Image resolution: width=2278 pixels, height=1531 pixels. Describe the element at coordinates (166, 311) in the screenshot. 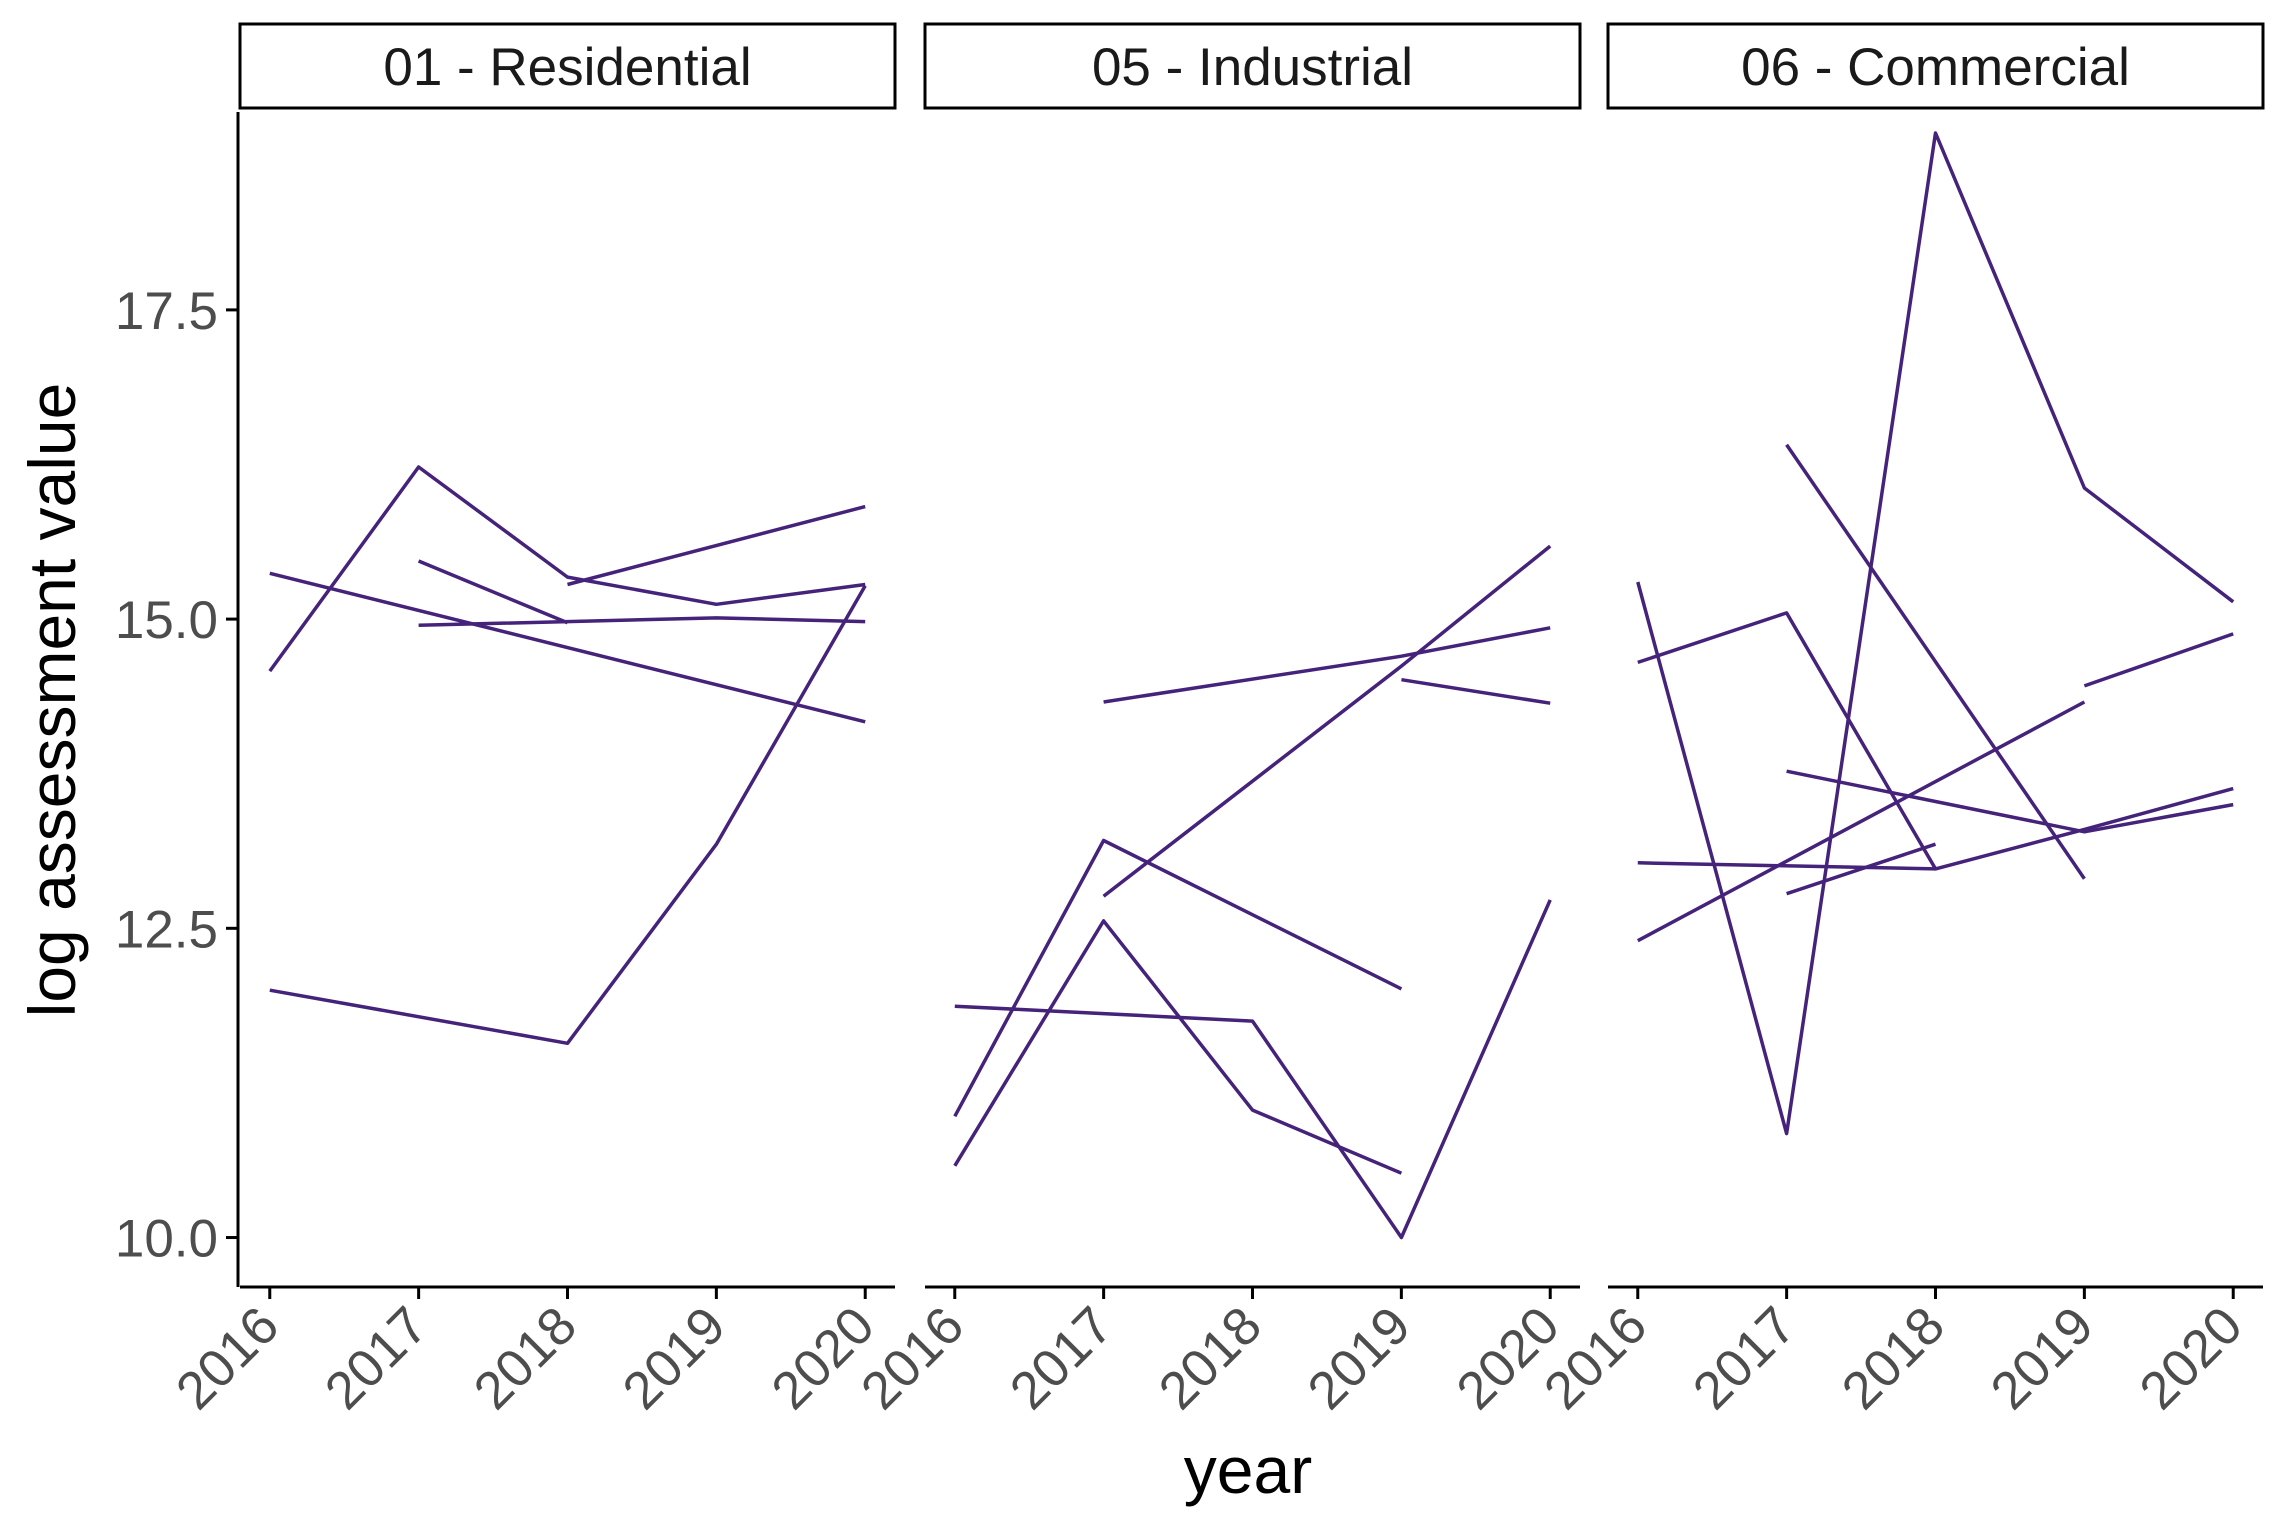

I see `y-tick-label: 17.5` at that location.